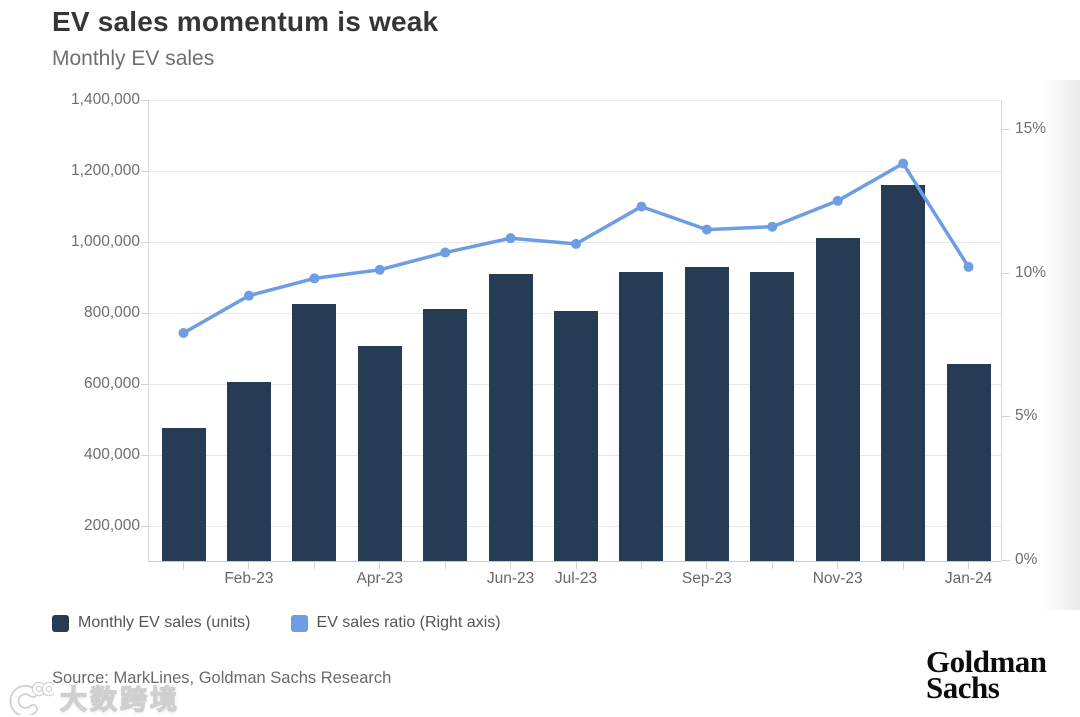 The height and width of the screenshot is (717, 1080). What do you see at coordinates (60, 623) in the screenshot?
I see `legend-swatch-bar-series` at bounding box center [60, 623].